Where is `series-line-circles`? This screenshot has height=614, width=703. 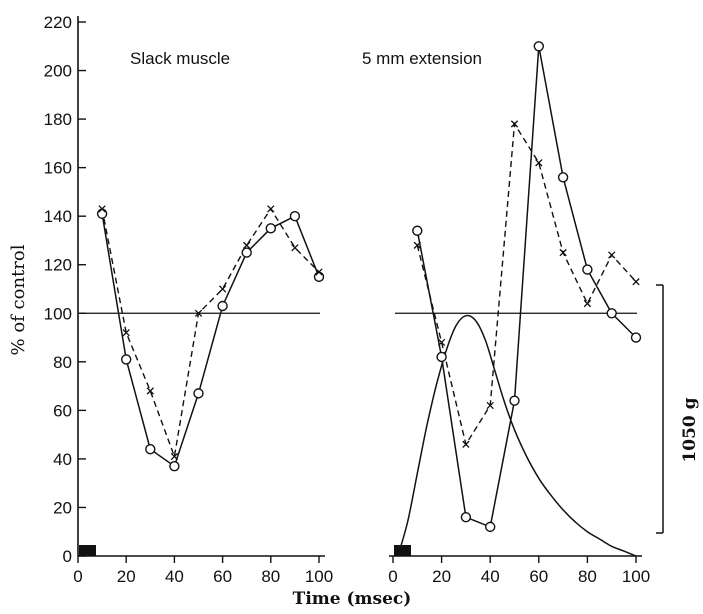 series-line-circles is located at coordinates (210, 340).